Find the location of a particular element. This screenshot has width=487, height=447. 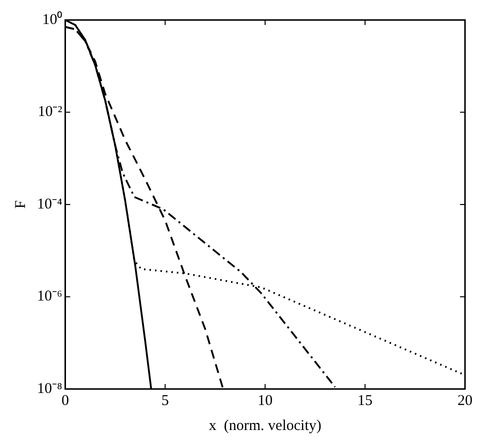

y-tick-label: 10⁻² is located at coordinates (50, 112).